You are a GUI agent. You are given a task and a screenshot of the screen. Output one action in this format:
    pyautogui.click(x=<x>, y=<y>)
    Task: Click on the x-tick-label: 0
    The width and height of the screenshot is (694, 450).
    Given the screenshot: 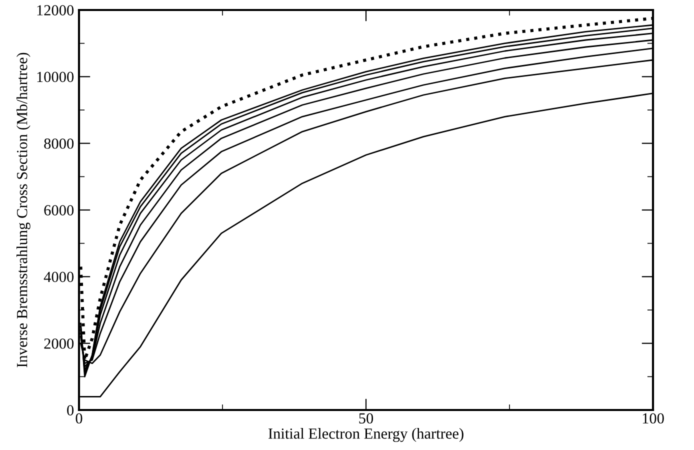 What is the action you would take?
    pyautogui.click(x=79, y=418)
    